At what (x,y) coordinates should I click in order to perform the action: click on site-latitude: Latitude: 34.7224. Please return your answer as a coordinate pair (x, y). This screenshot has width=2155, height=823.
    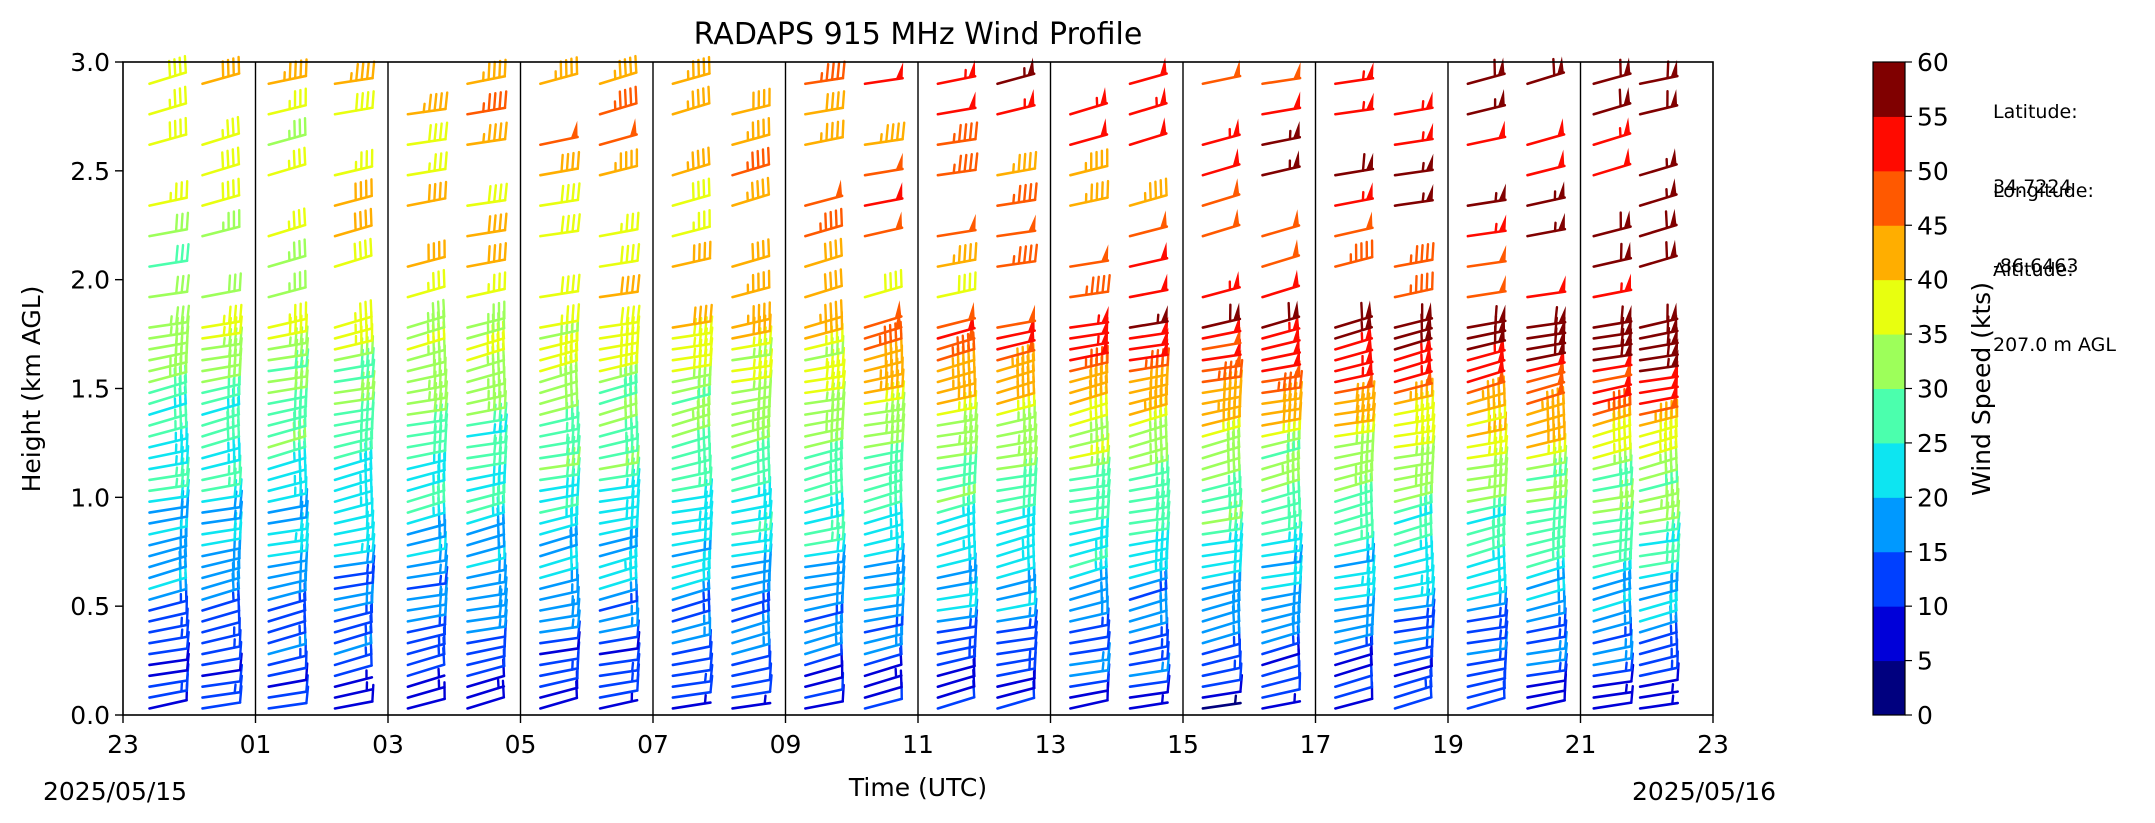
    Looking at the image, I should click on (2035, 137).